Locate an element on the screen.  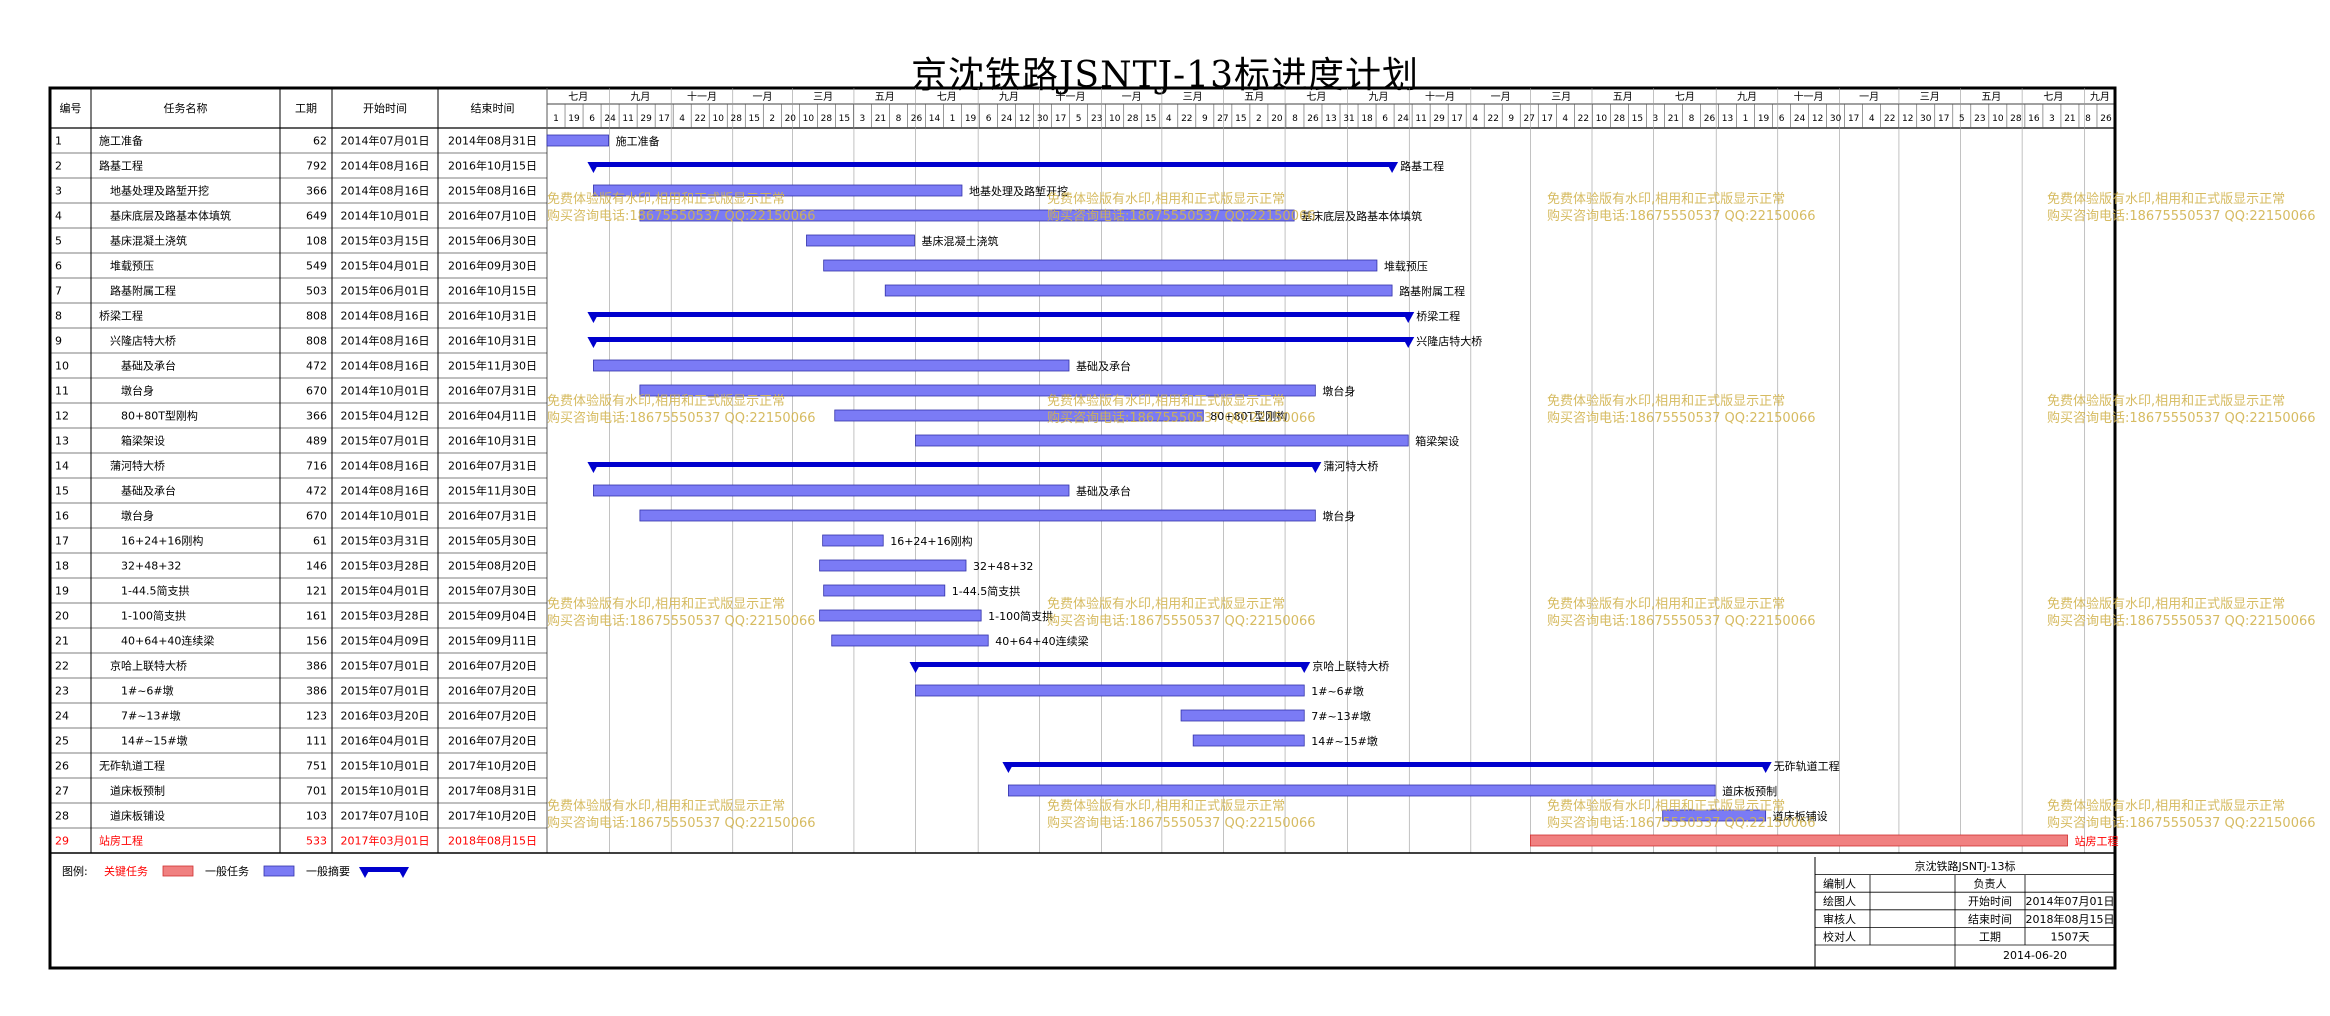
task-bar-label: 路基工程 is located at coordinates (1422, 166).